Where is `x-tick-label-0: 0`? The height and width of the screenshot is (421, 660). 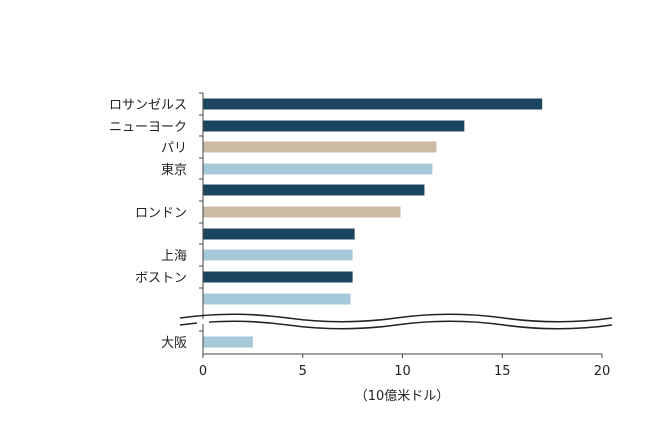 x-tick-label-0: 0 is located at coordinates (203, 371).